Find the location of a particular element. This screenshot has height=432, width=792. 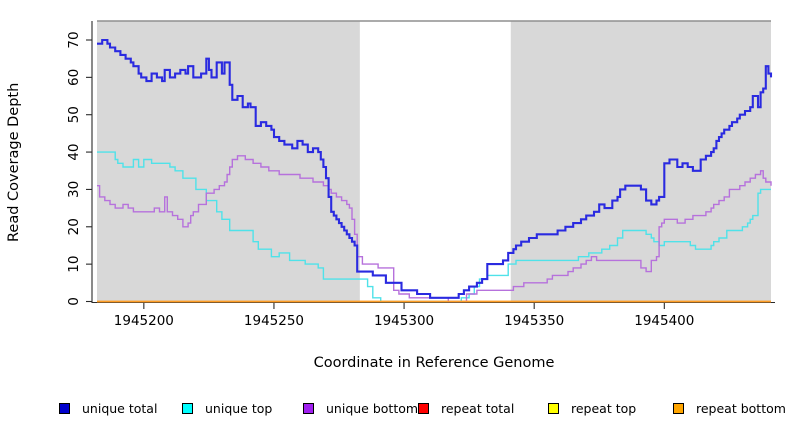

y-tick-label: 50 is located at coordinates (74, 114).